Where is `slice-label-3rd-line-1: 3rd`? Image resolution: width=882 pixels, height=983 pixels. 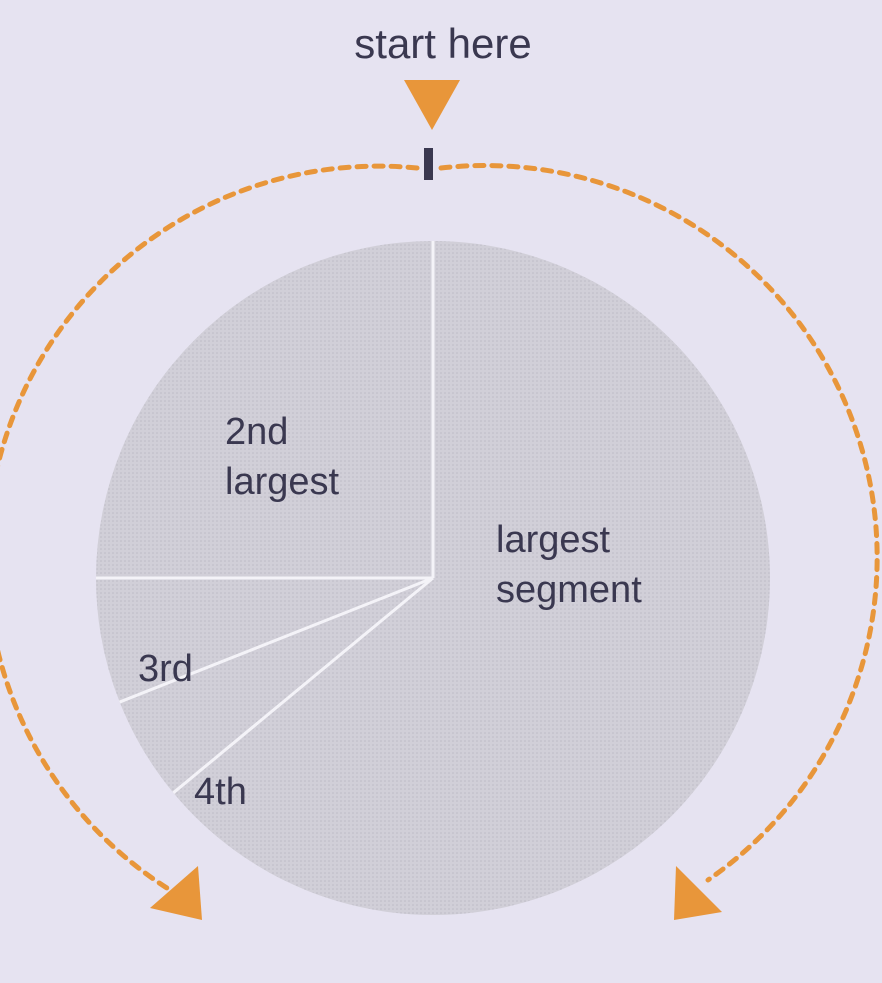 slice-label-3rd-line-1: 3rd is located at coordinates (165, 669).